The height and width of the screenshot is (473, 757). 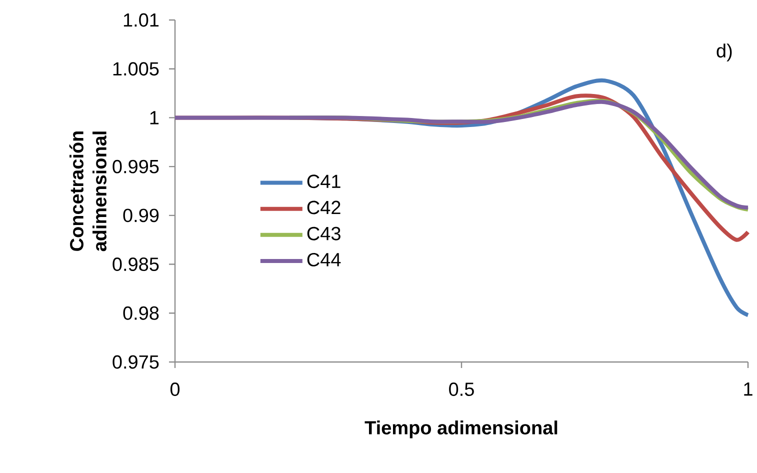 What do you see at coordinates (135, 265) in the screenshot?
I see `y-tick-label: 0.985` at bounding box center [135, 265].